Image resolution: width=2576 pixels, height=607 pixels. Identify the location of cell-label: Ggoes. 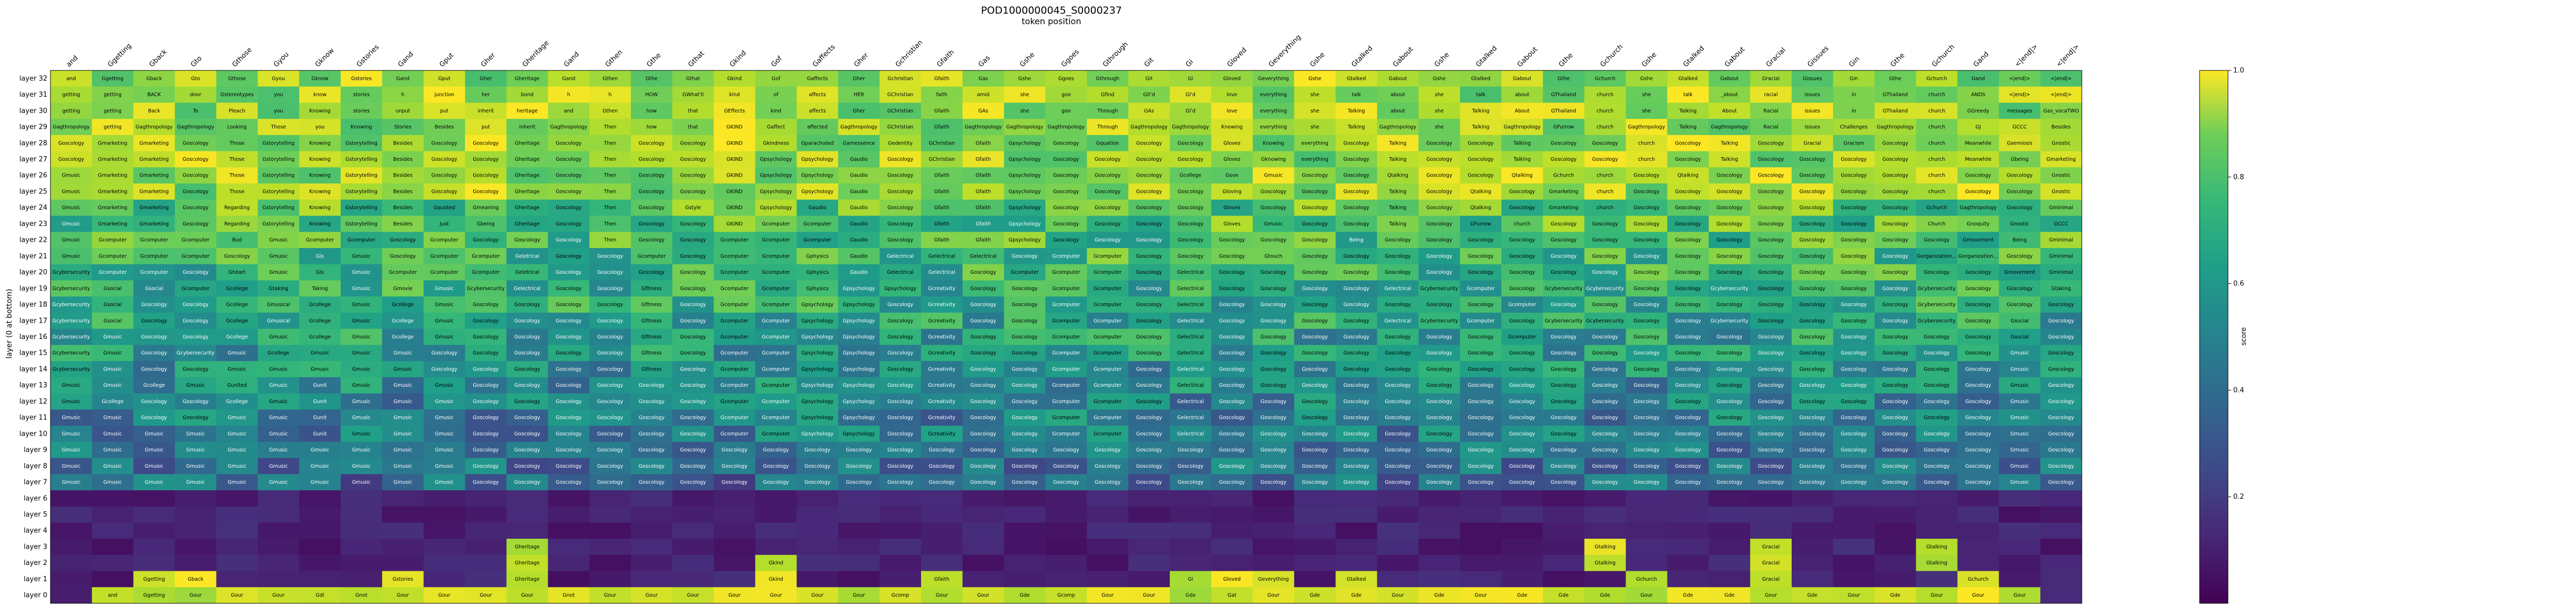
(1066, 78).